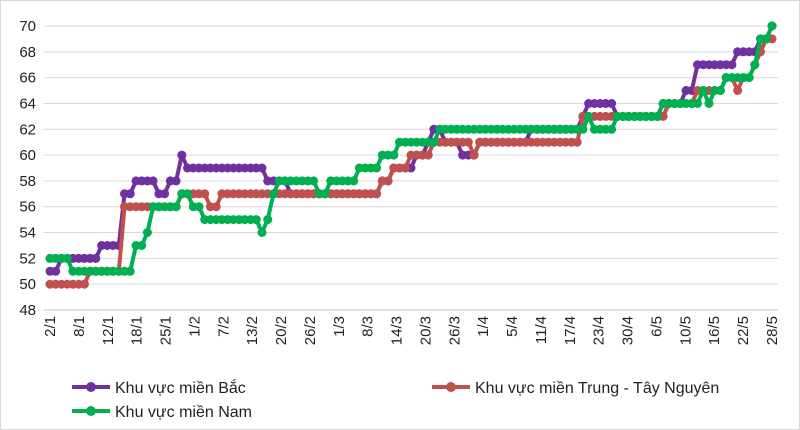  Describe the element at coordinates (27, 207) in the screenshot. I see `y-tick-label: 56` at that location.